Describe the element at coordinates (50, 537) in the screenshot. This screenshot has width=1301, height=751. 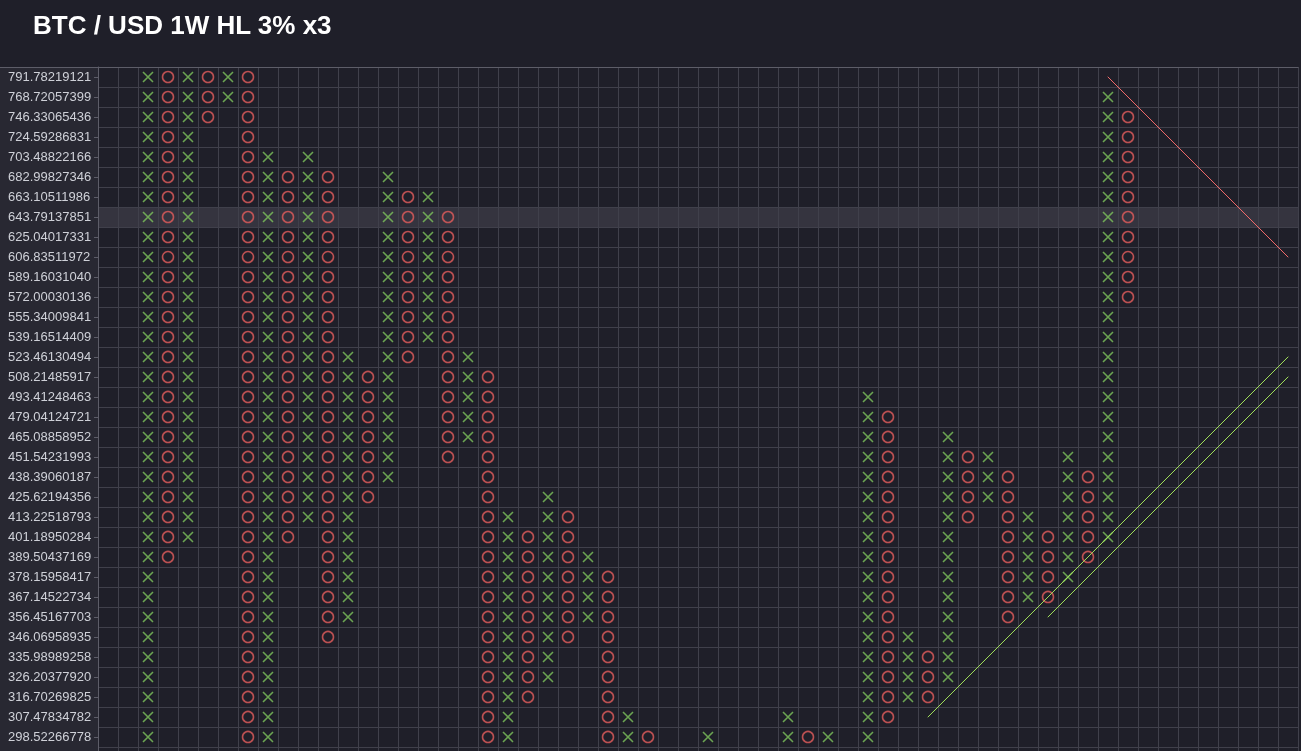
I see `y-tick-label: 401.18950284` at that location.